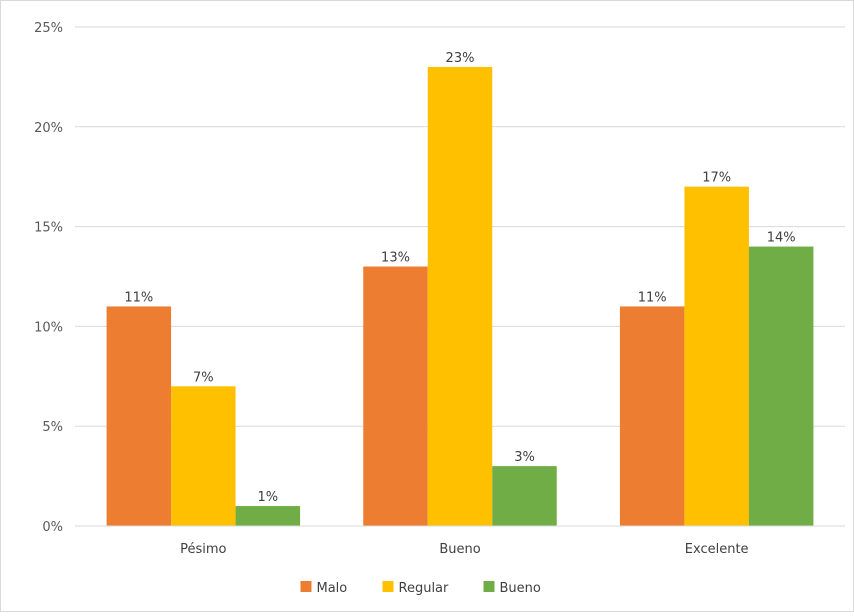 The image size is (854, 616). I want to click on y-axis-ticks: 0% 5% 10% 15% 20% 25%, so click(48, 278).